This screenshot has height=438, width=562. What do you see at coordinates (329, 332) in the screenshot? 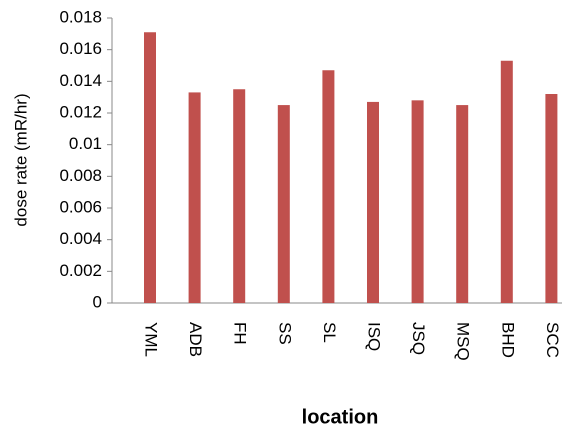
I see `x-tick-label: SL` at bounding box center [329, 332].